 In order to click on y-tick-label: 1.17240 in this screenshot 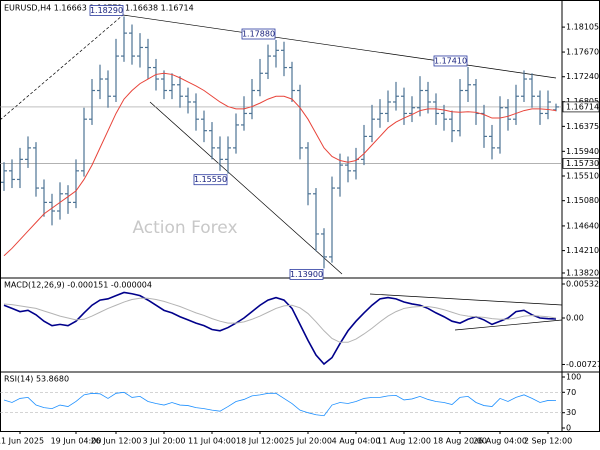, I will do `click(582, 76)`.